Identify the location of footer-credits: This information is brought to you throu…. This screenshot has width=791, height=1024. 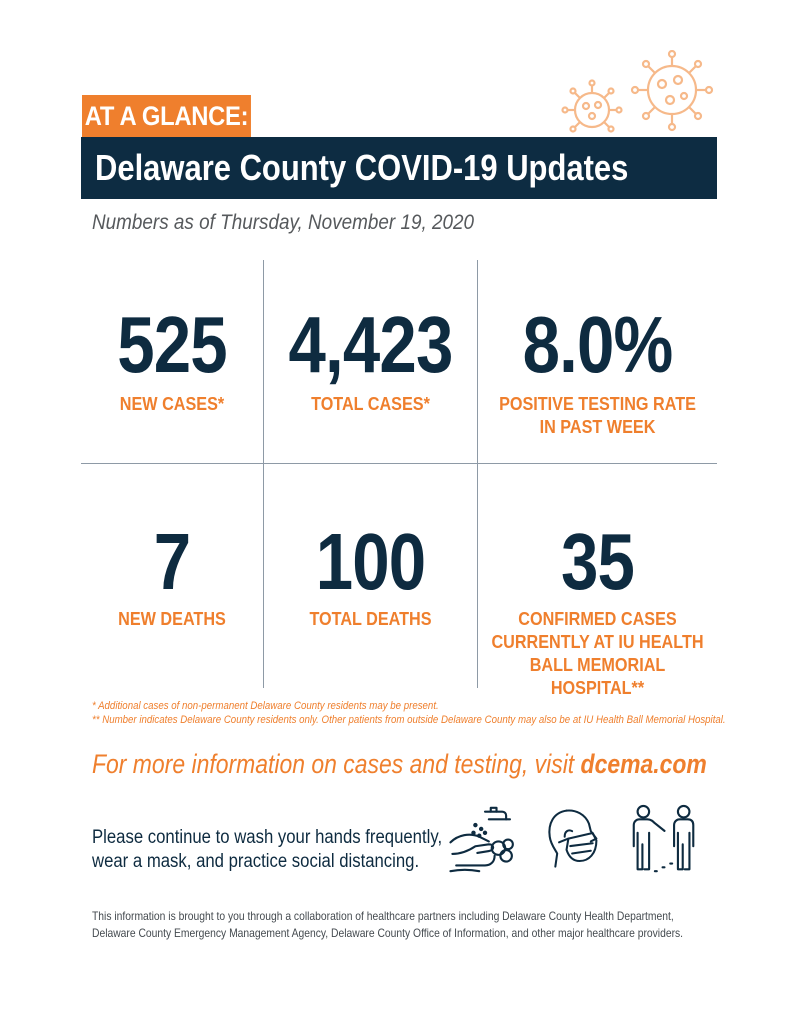
(388, 924).